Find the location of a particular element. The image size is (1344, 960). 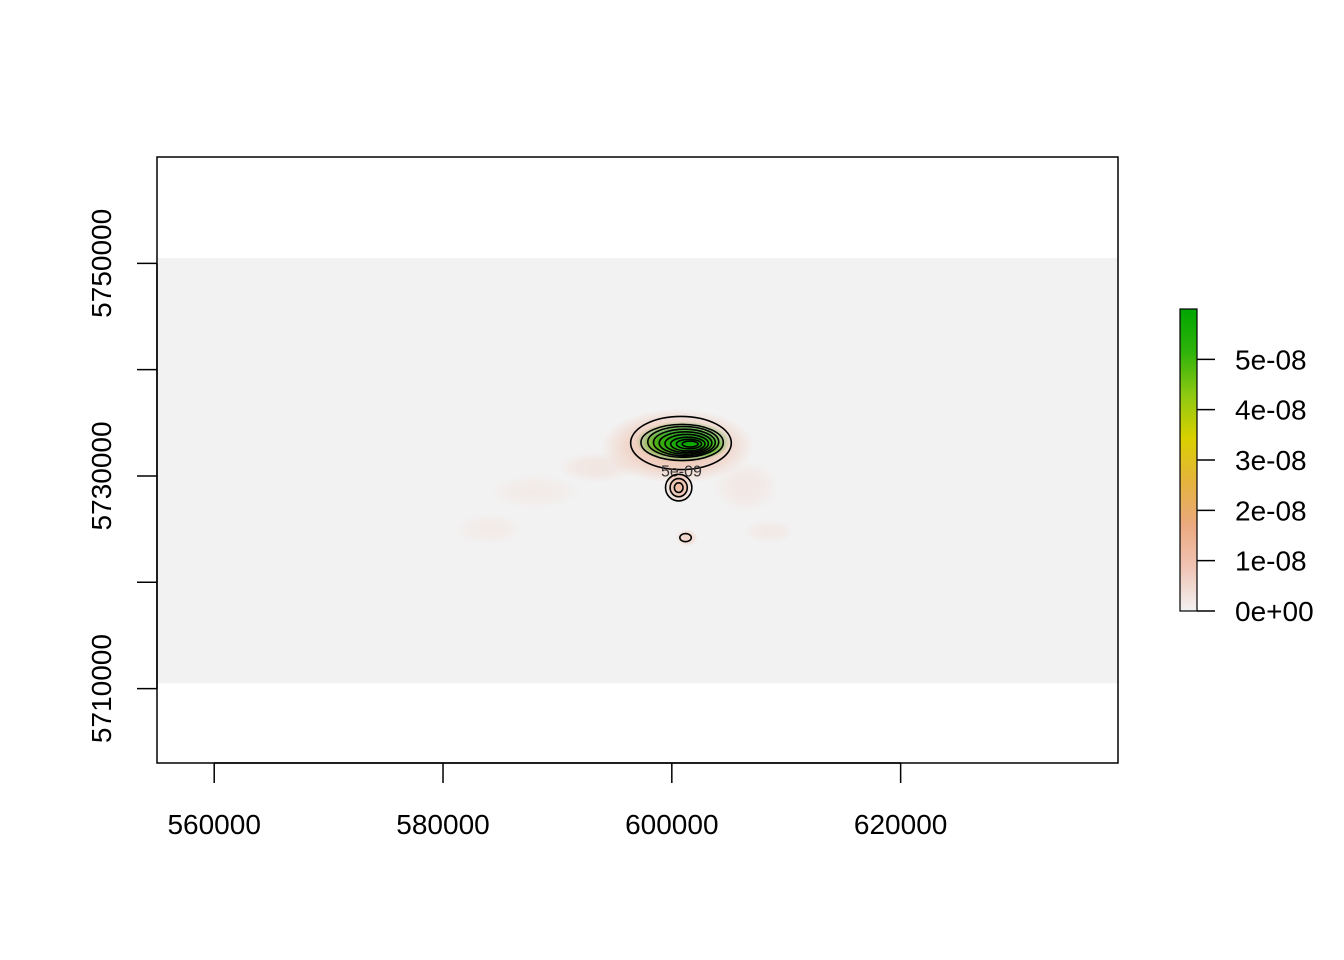

legend-tick-label: 3e-08 is located at coordinates (1271, 460).